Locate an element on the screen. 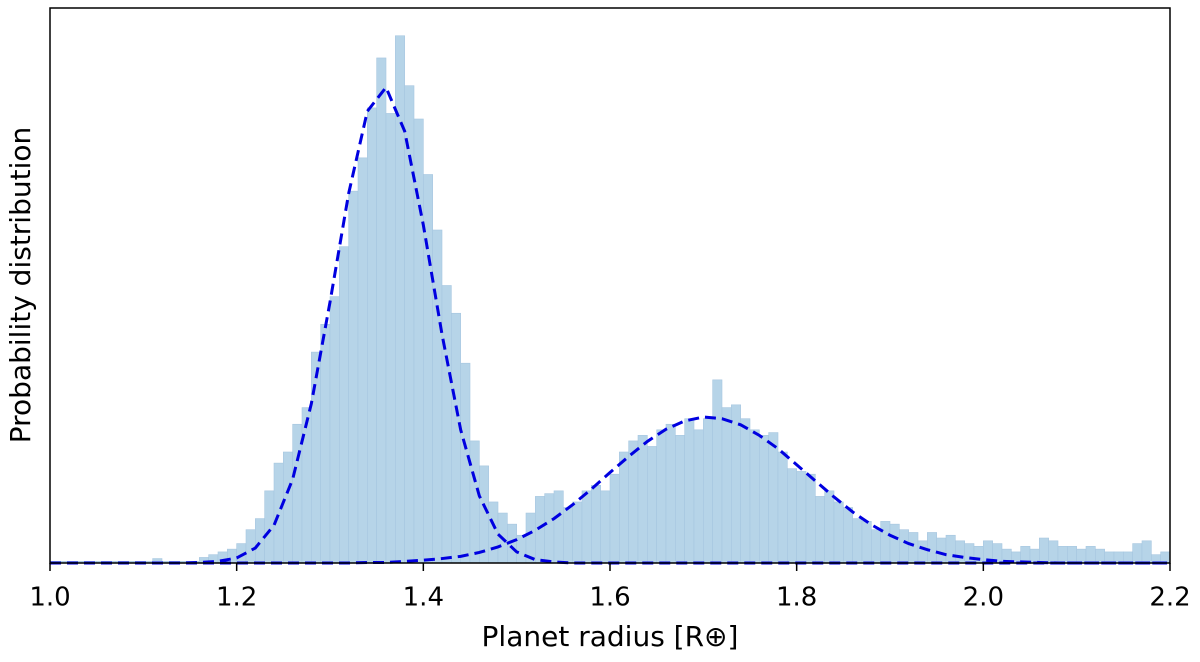 This screenshot has width=1200, height=662. x-tick-label: 1.6 is located at coordinates (609, 598).